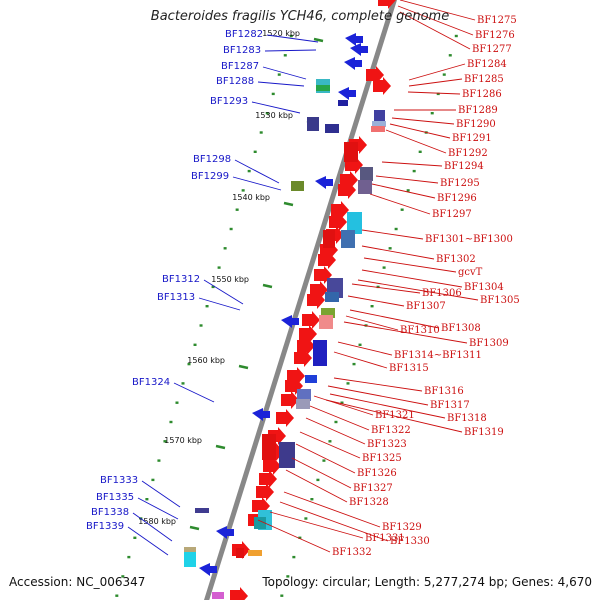 This screenshot has height=604, width=600. I want to click on gene-label-right: BF1301~BF1300, so click(469, 239).